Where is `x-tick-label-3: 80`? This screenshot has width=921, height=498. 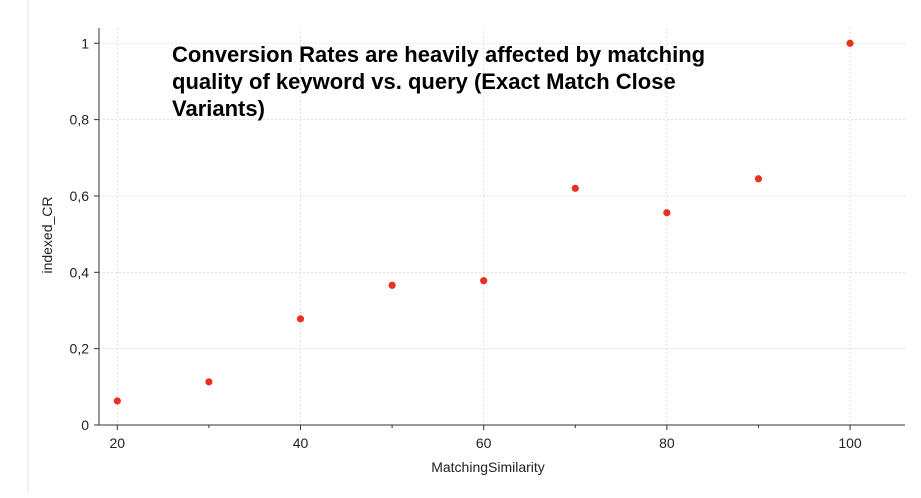 x-tick-label-3: 80 is located at coordinates (667, 443).